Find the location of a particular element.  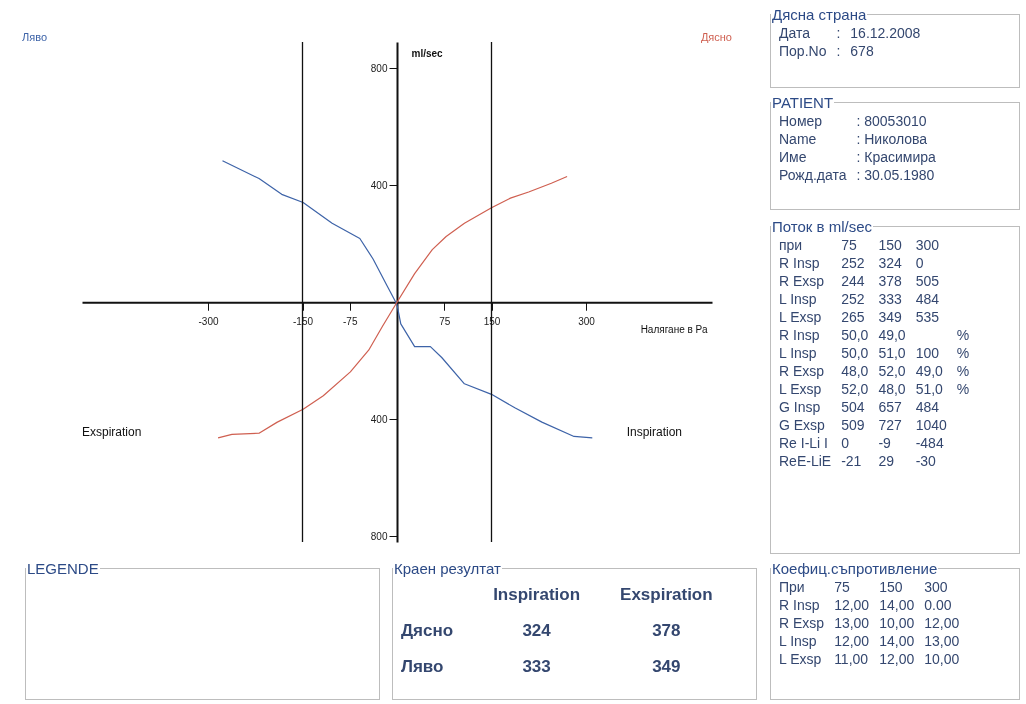

text: Пор.No : 678 is located at coordinates (827, 51).